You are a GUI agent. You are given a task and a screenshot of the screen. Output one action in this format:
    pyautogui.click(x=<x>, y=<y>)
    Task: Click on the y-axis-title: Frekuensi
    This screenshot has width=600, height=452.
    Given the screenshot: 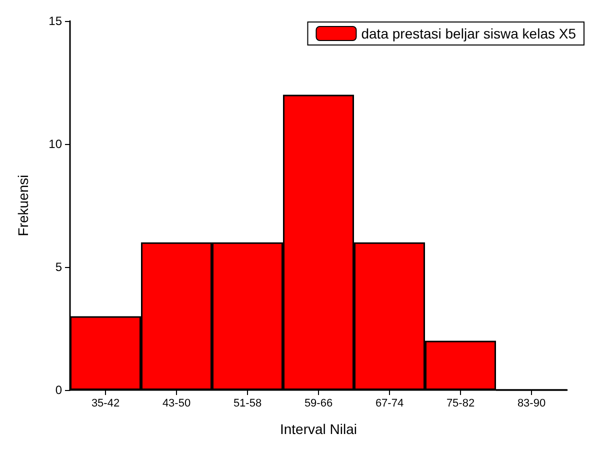 What is the action you would take?
    pyautogui.click(x=23, y=205)
    